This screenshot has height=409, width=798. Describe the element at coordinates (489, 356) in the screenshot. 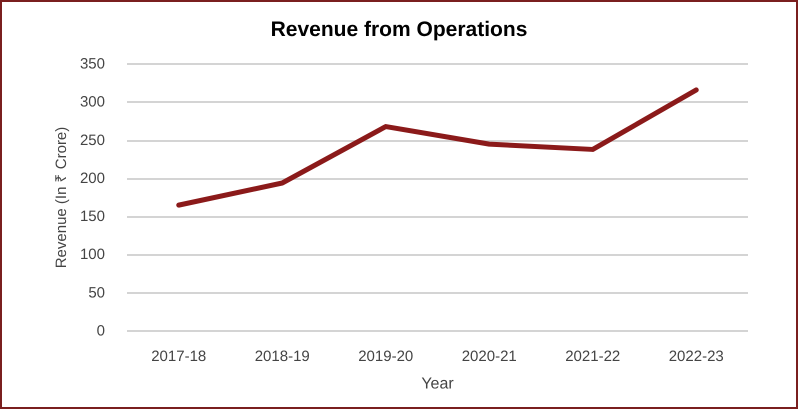

I see `x-tick-label: 2020-21` at that location.